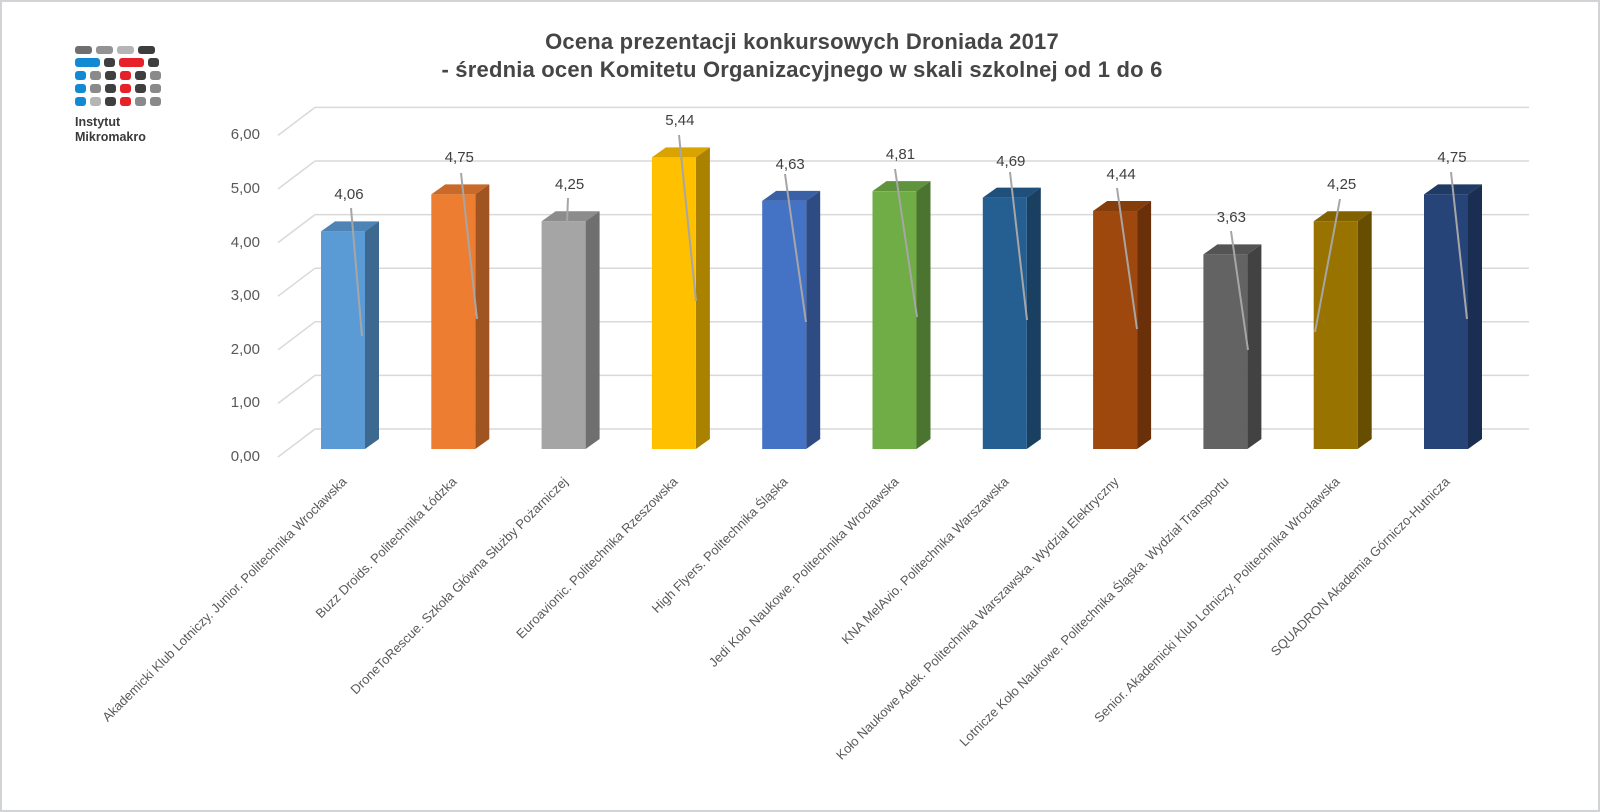 The width and height of the screenshot is (1600, 812). Describe the element at coordinates (245, 296) in the screenshot. I see `y-tick-label: 3,00` at that location.